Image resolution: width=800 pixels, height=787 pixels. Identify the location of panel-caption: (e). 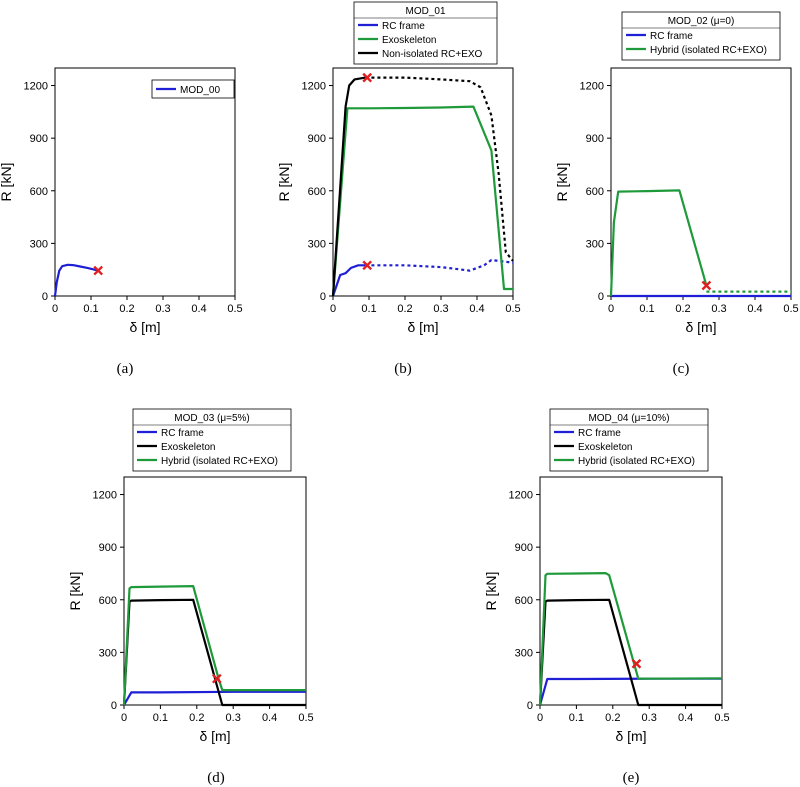
(631, 778).